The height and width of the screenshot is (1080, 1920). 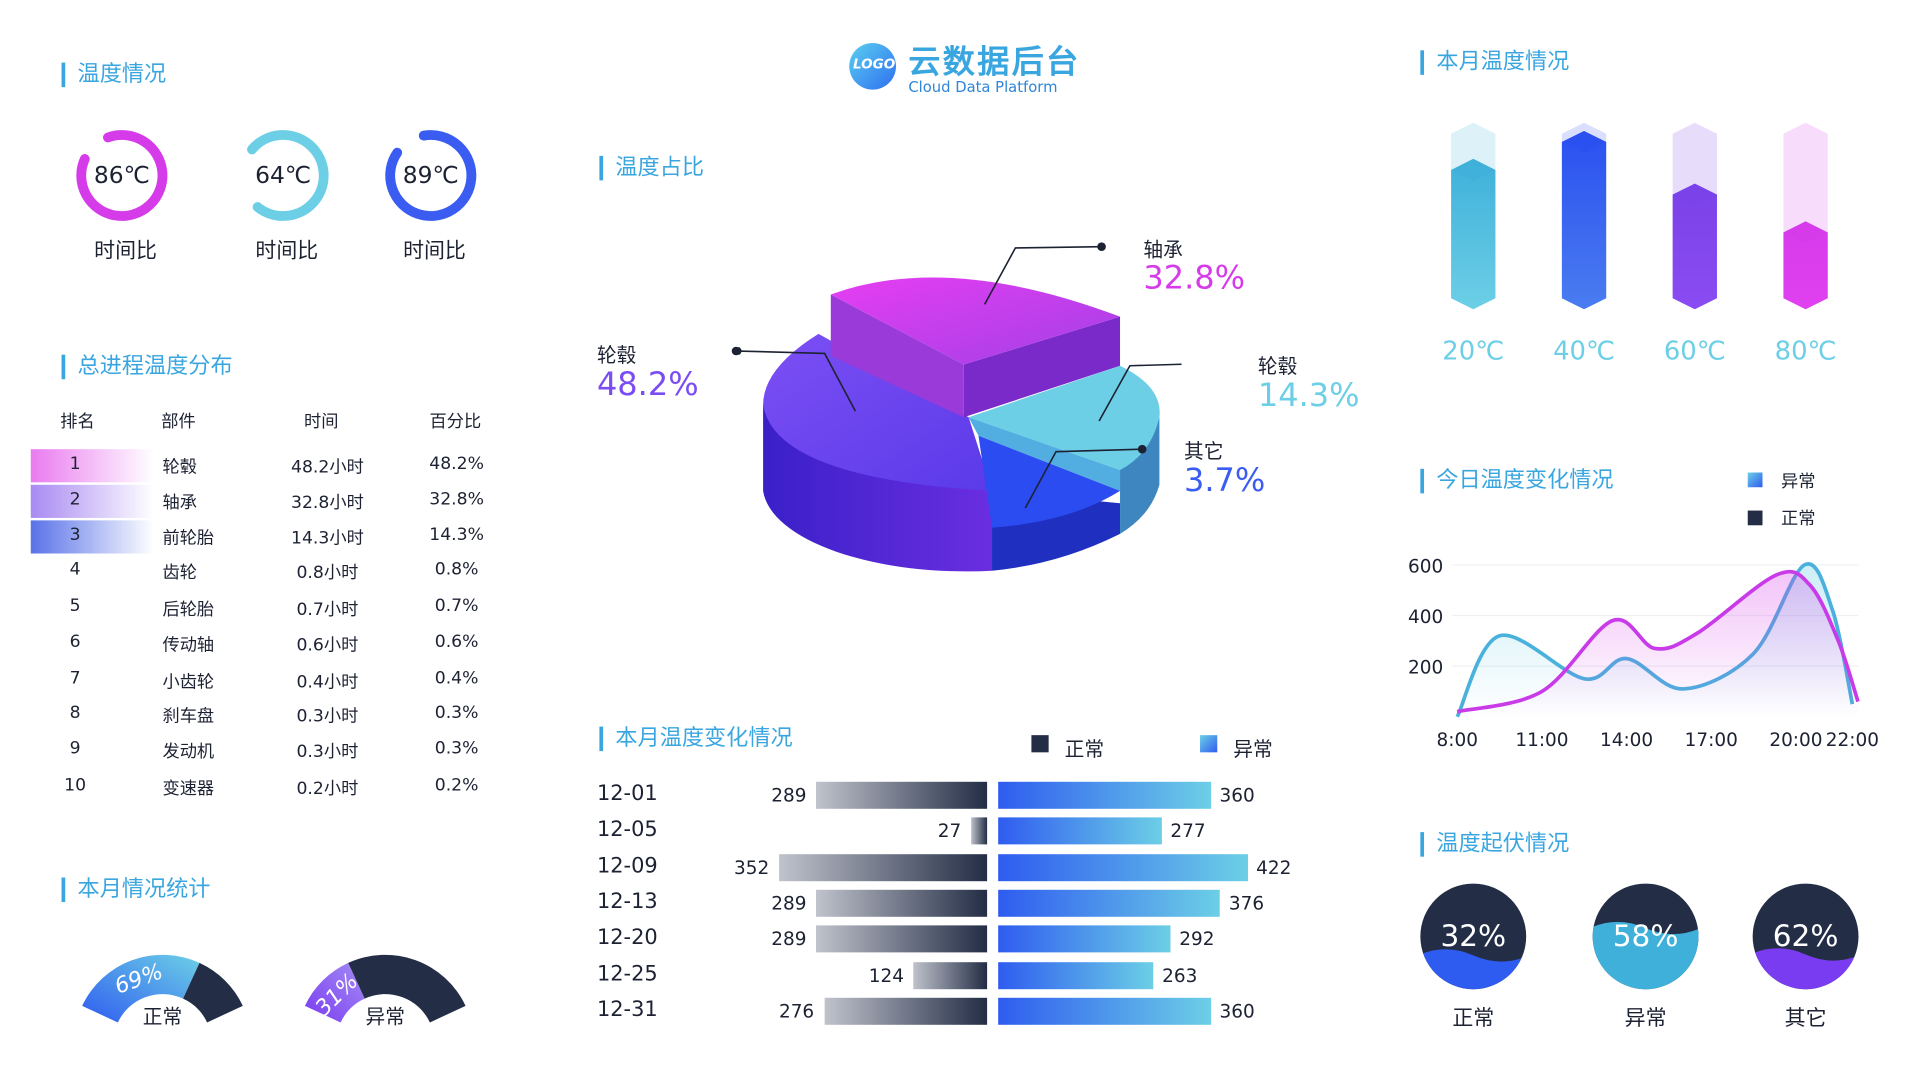 I want to click on column-fill, so click(x=1694, y=246).